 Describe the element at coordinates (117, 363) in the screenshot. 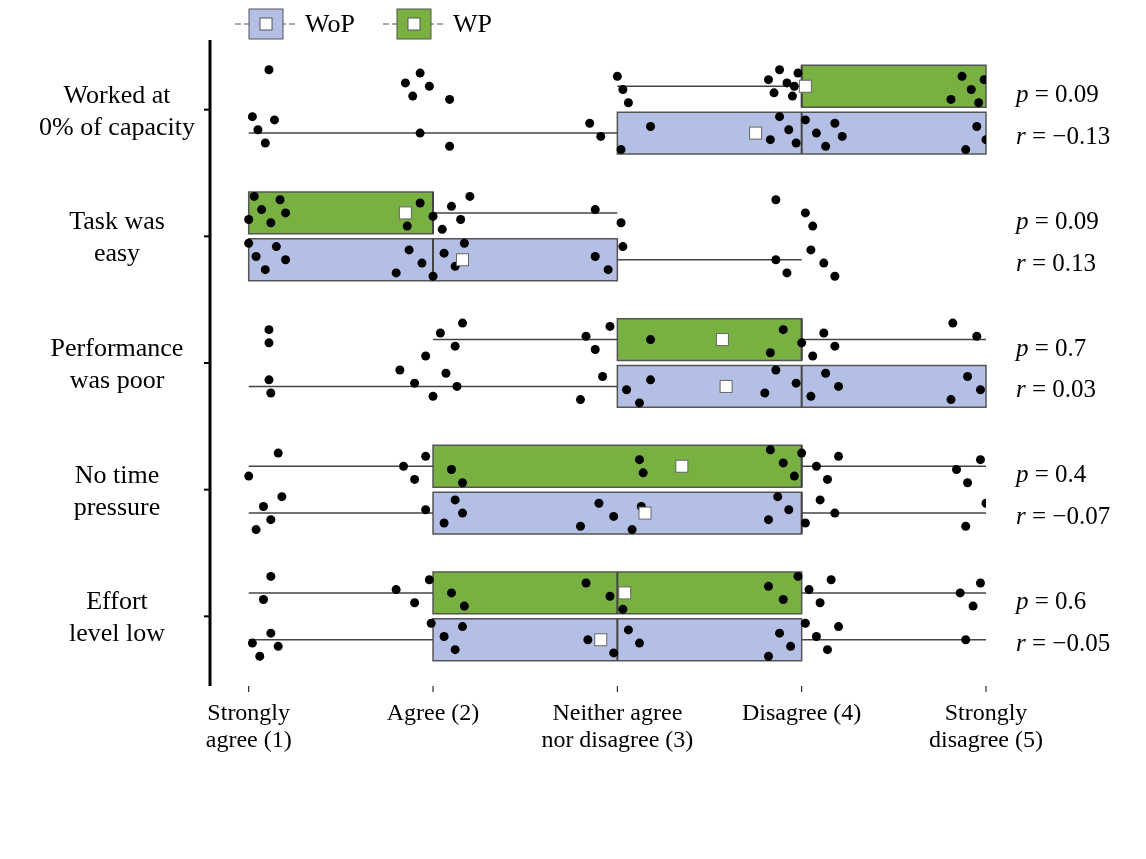

I see `y-tick-label: Performance was poor` at that location.